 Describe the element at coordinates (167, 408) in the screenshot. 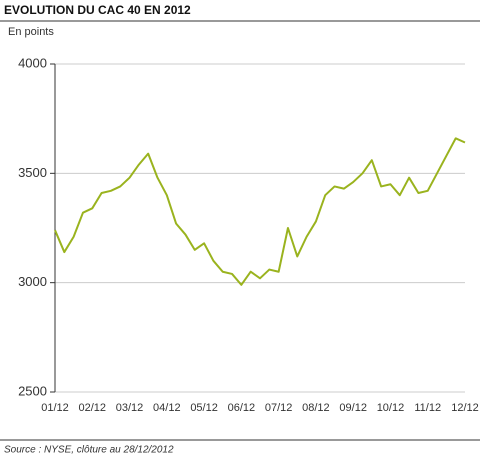

I see `x-tick-label: 04/12` at that location.